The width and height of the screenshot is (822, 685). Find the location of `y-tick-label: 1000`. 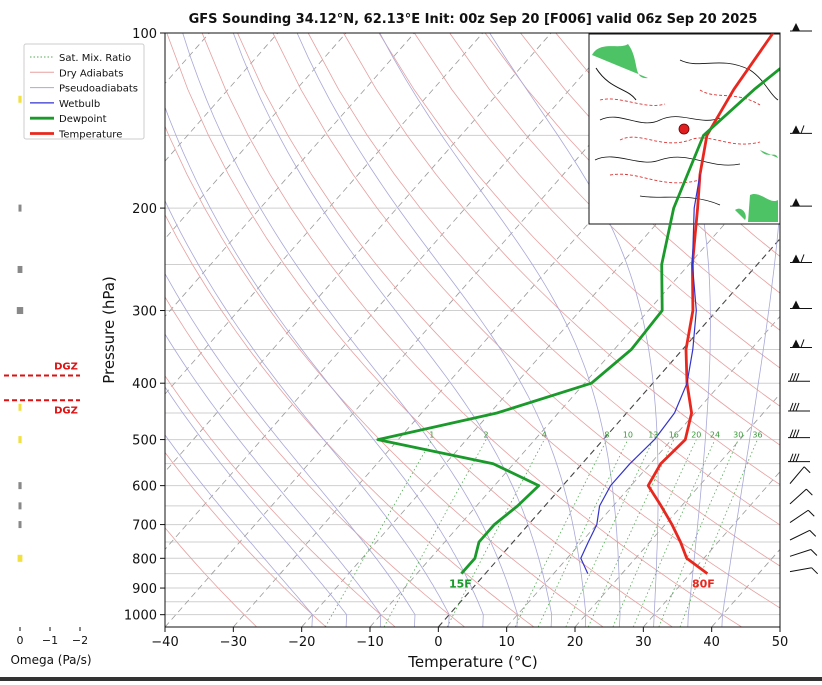

y-tick-label: 1000 is located at coordinates (140, 616).